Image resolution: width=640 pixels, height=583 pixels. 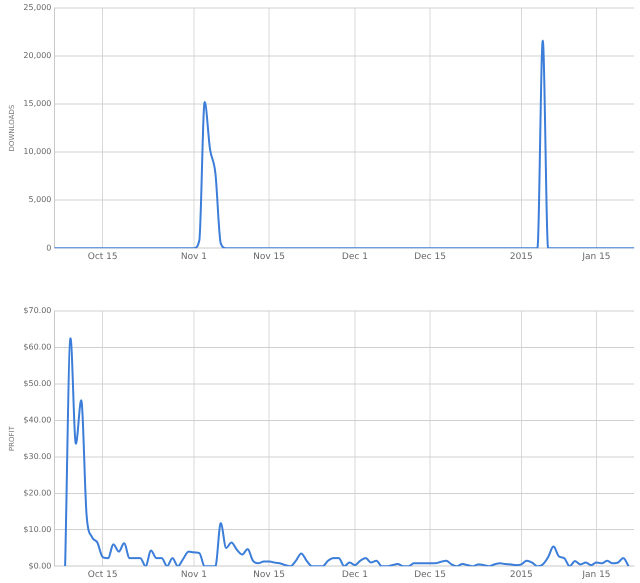 I want to click on y-tick-label: $20.00, so click(x=37, y=493).